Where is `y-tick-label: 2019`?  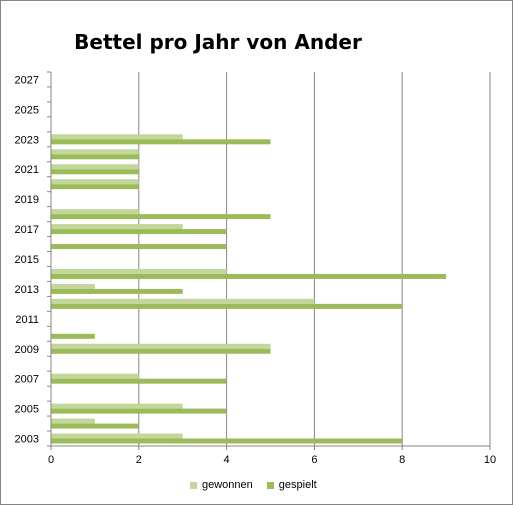
y-tick-label: 2019 is located at coordinates (27, 200).